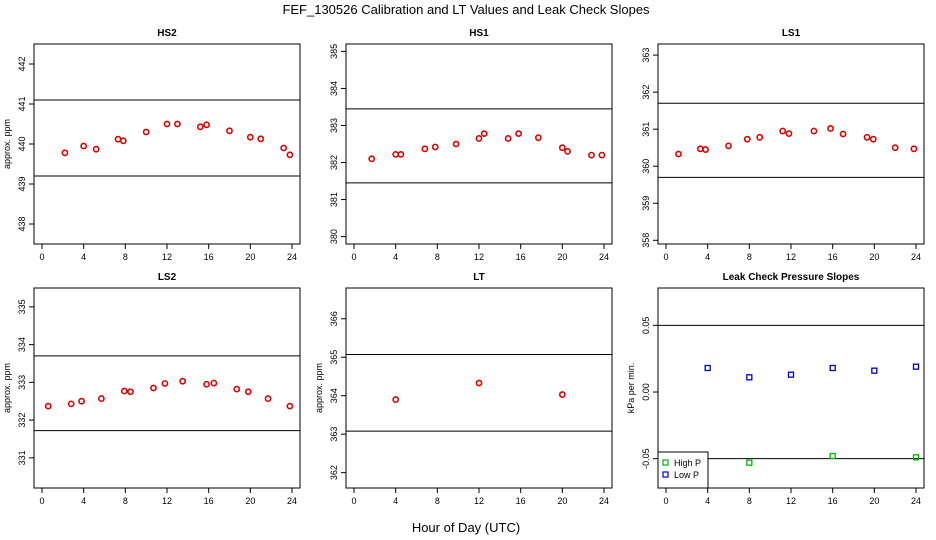  I want to click on panel-3: LS2 0 4 8 12 16 20 24 331 332 333 334 335 approx. ppm, so click(151, 389).